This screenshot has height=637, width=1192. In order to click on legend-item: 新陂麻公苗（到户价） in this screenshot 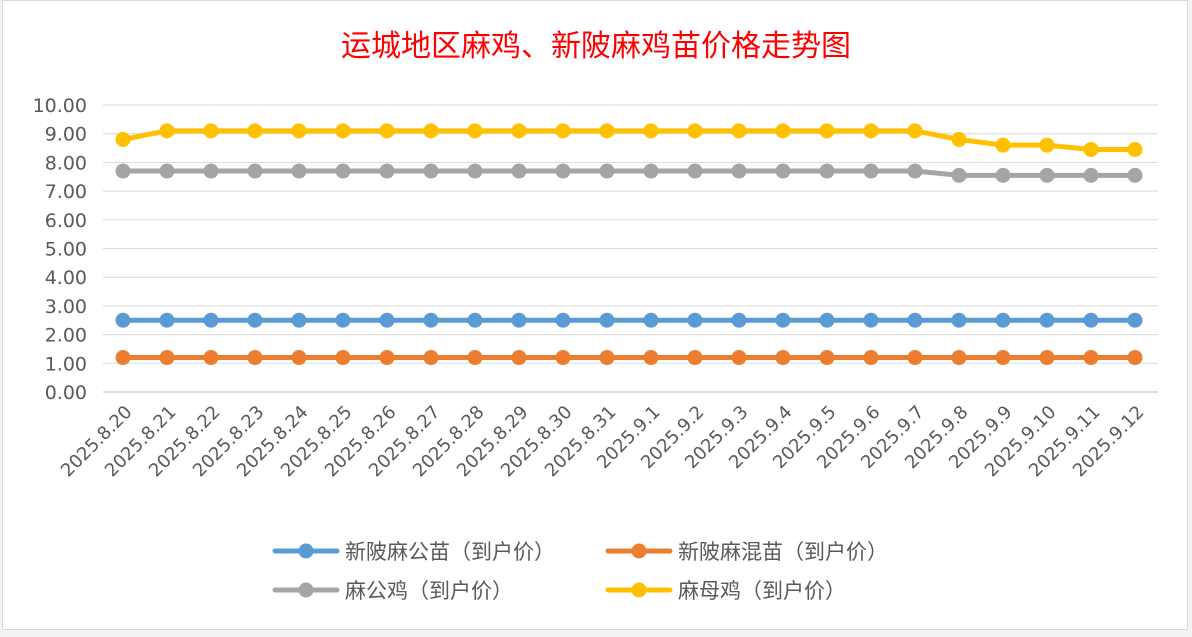, I will do `click(413, 552)`.